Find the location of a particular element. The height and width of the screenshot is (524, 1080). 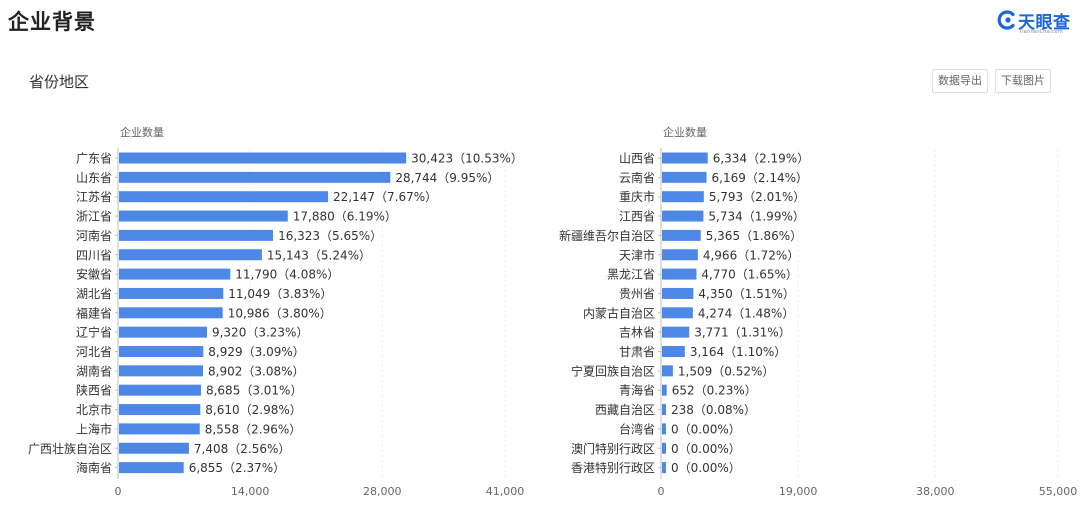

data-label: 3,771（1.31%） is located at coordinates (742, 333).